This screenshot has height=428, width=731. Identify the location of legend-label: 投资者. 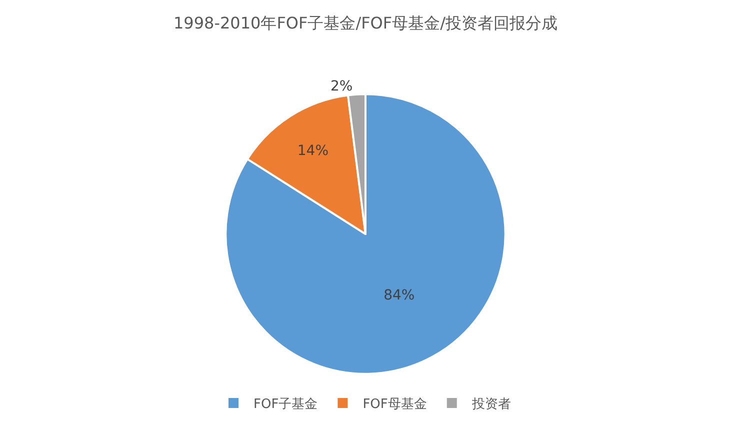
(490, 404).